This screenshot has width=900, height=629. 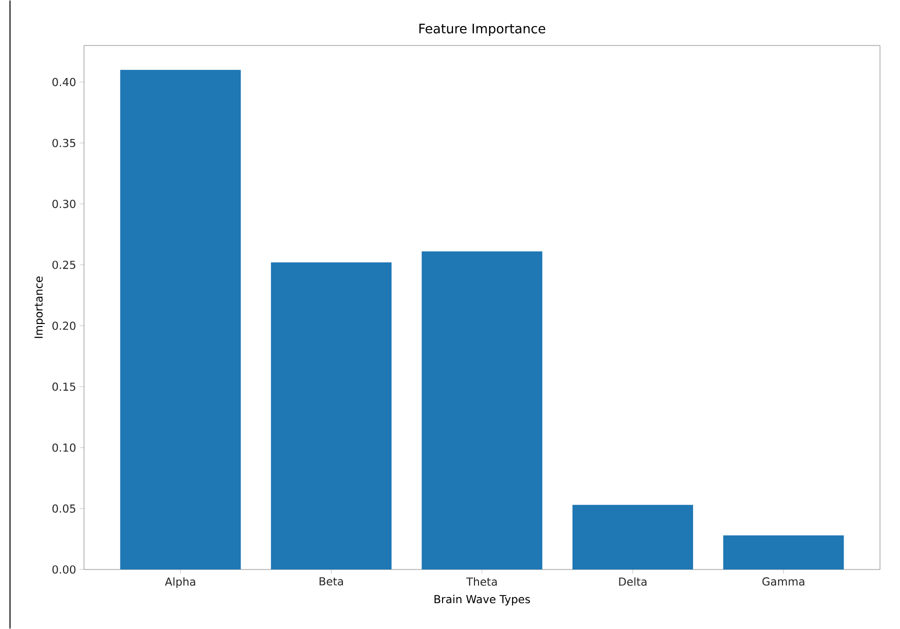 What do you see at coordinates (64, 143) in the screenshot?
I see `y-tick-label: 0.35` at bounding box center [64, 143].